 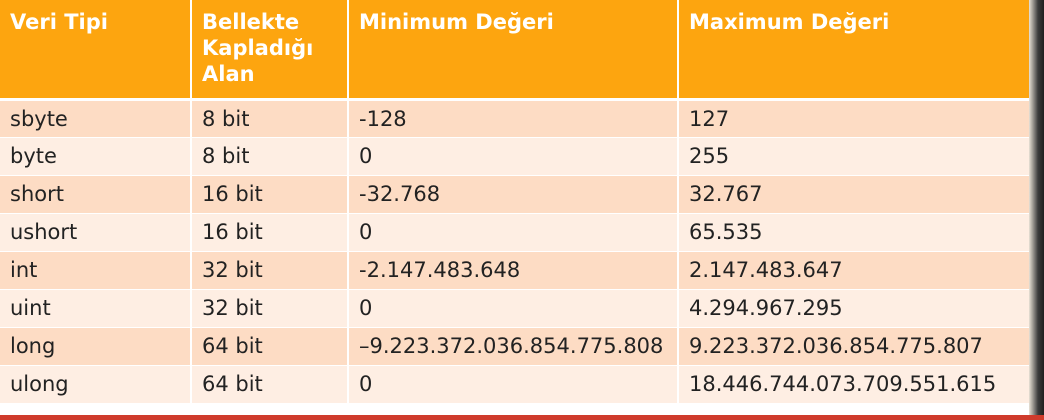 What do you see at coordinates (522, 417) in the screenshot?
I see `slide-bottom-accent-bar` at bounding box center [522, 417].